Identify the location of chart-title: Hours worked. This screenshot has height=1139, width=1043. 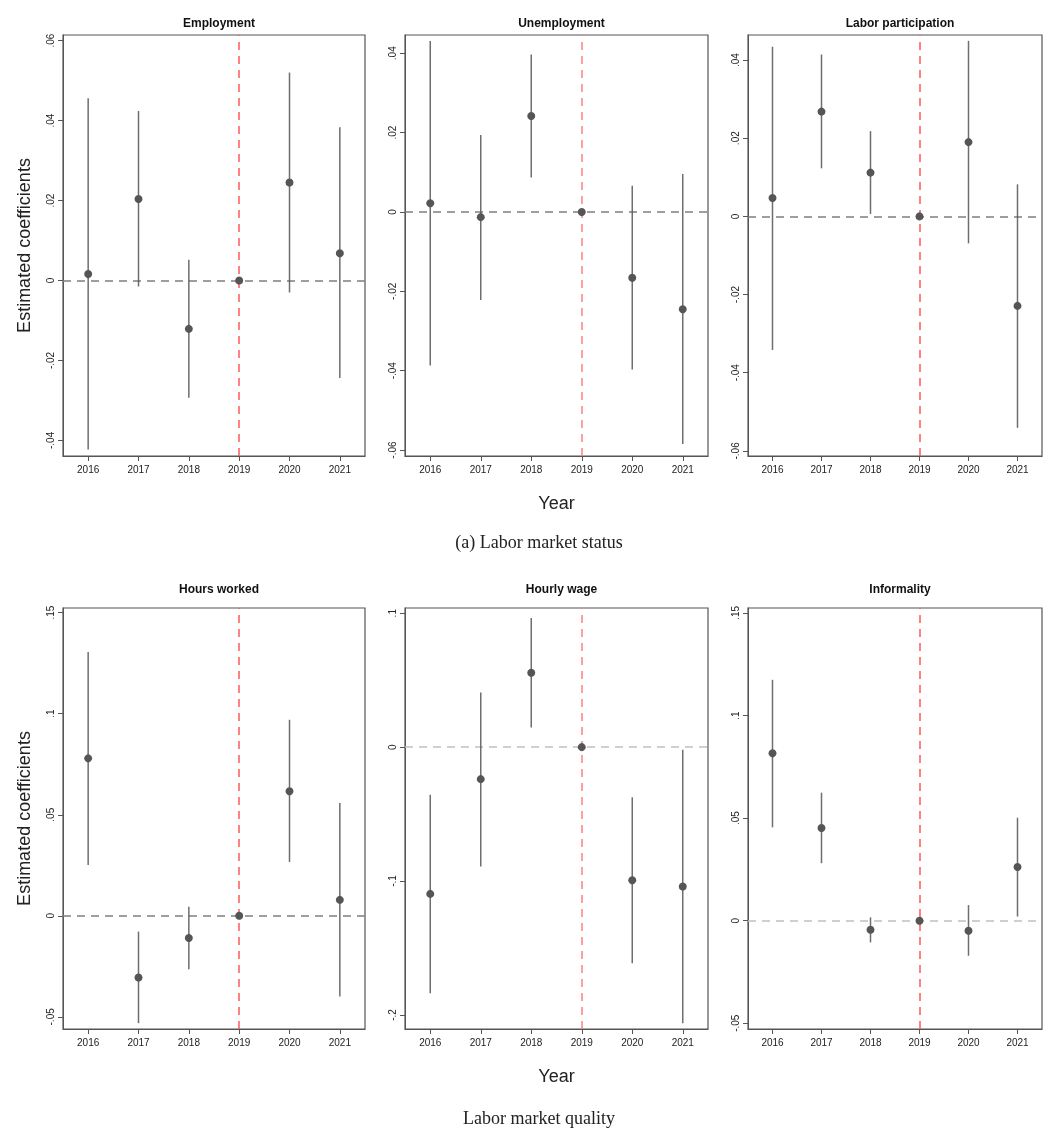
(219, 589).